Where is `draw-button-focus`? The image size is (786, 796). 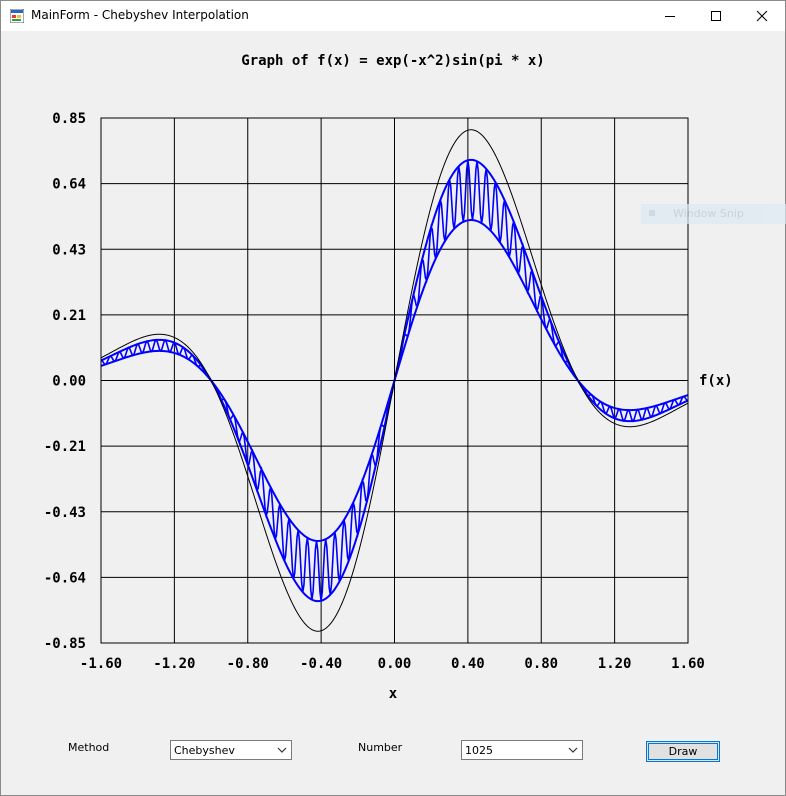 draw-button-focus is located at coordinates (683, 751).